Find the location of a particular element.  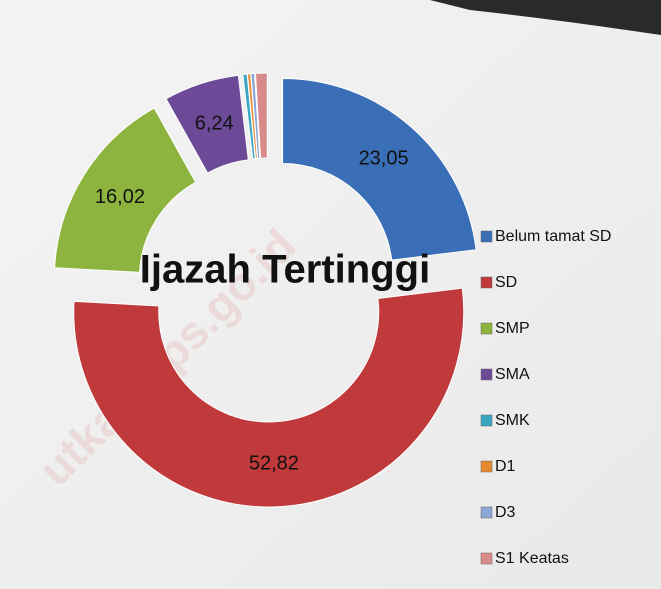

legend-label: SMK is located at coordinates (512, 420).